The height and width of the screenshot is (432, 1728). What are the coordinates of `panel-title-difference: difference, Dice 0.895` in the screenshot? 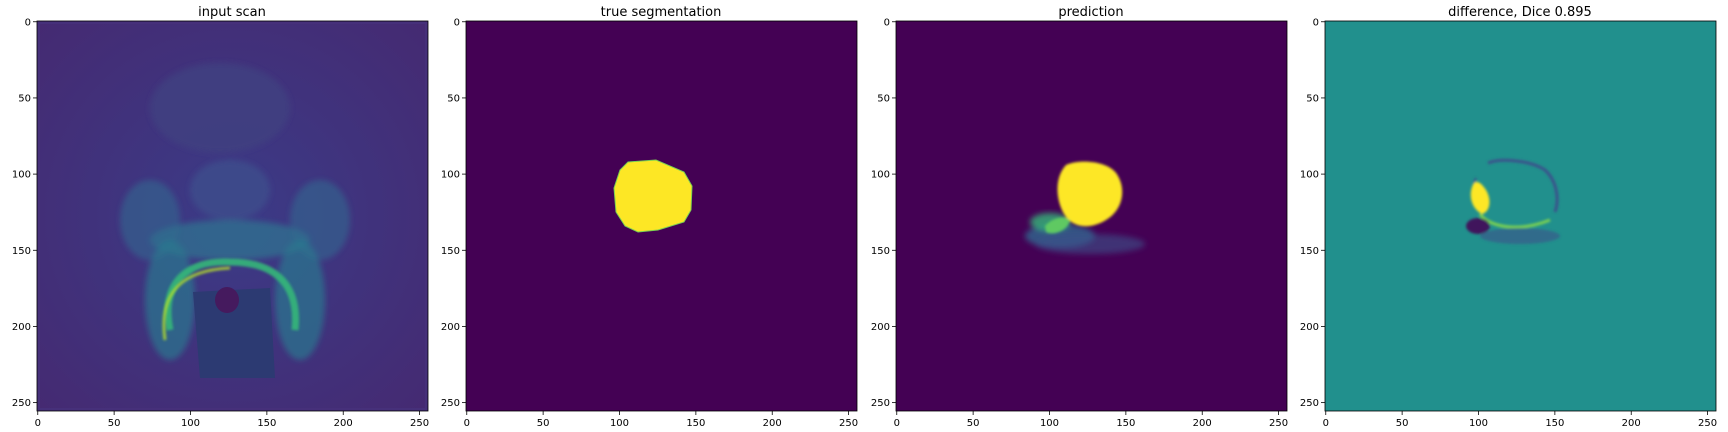 It's located at (1520, 12).